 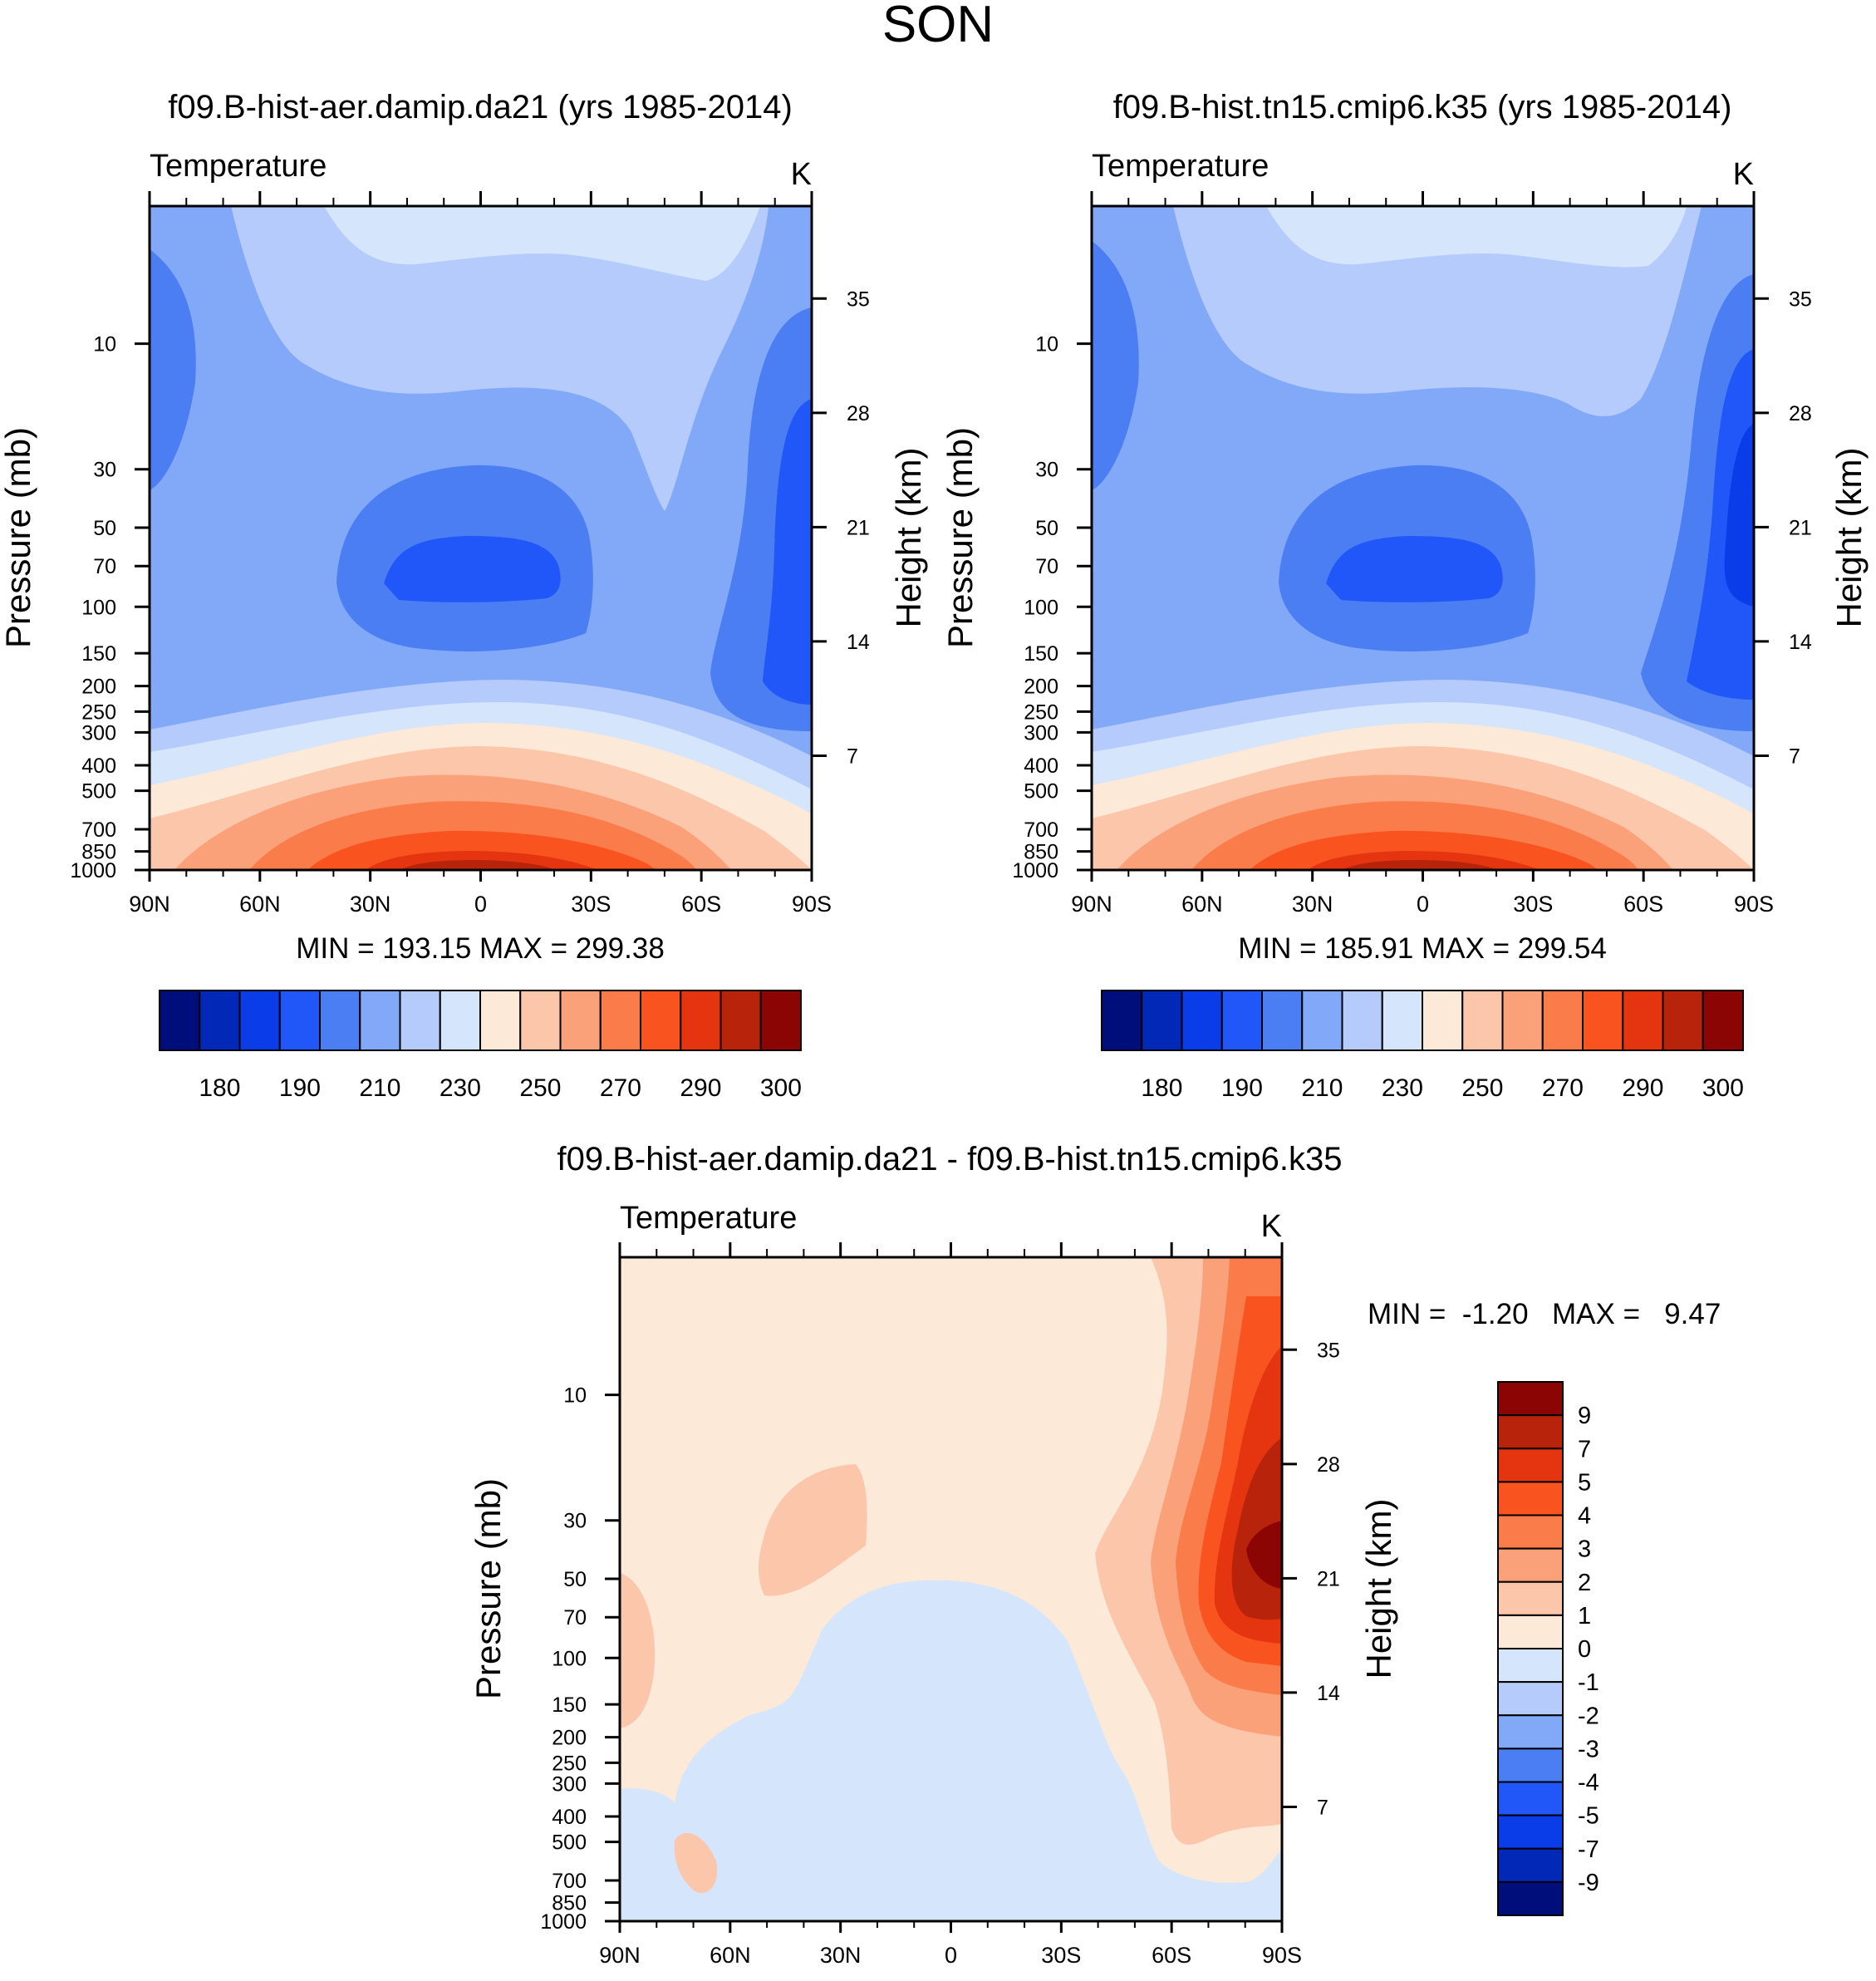 I want to click on y-pressure-tick-label: 1000, so click(x=93, y=870).